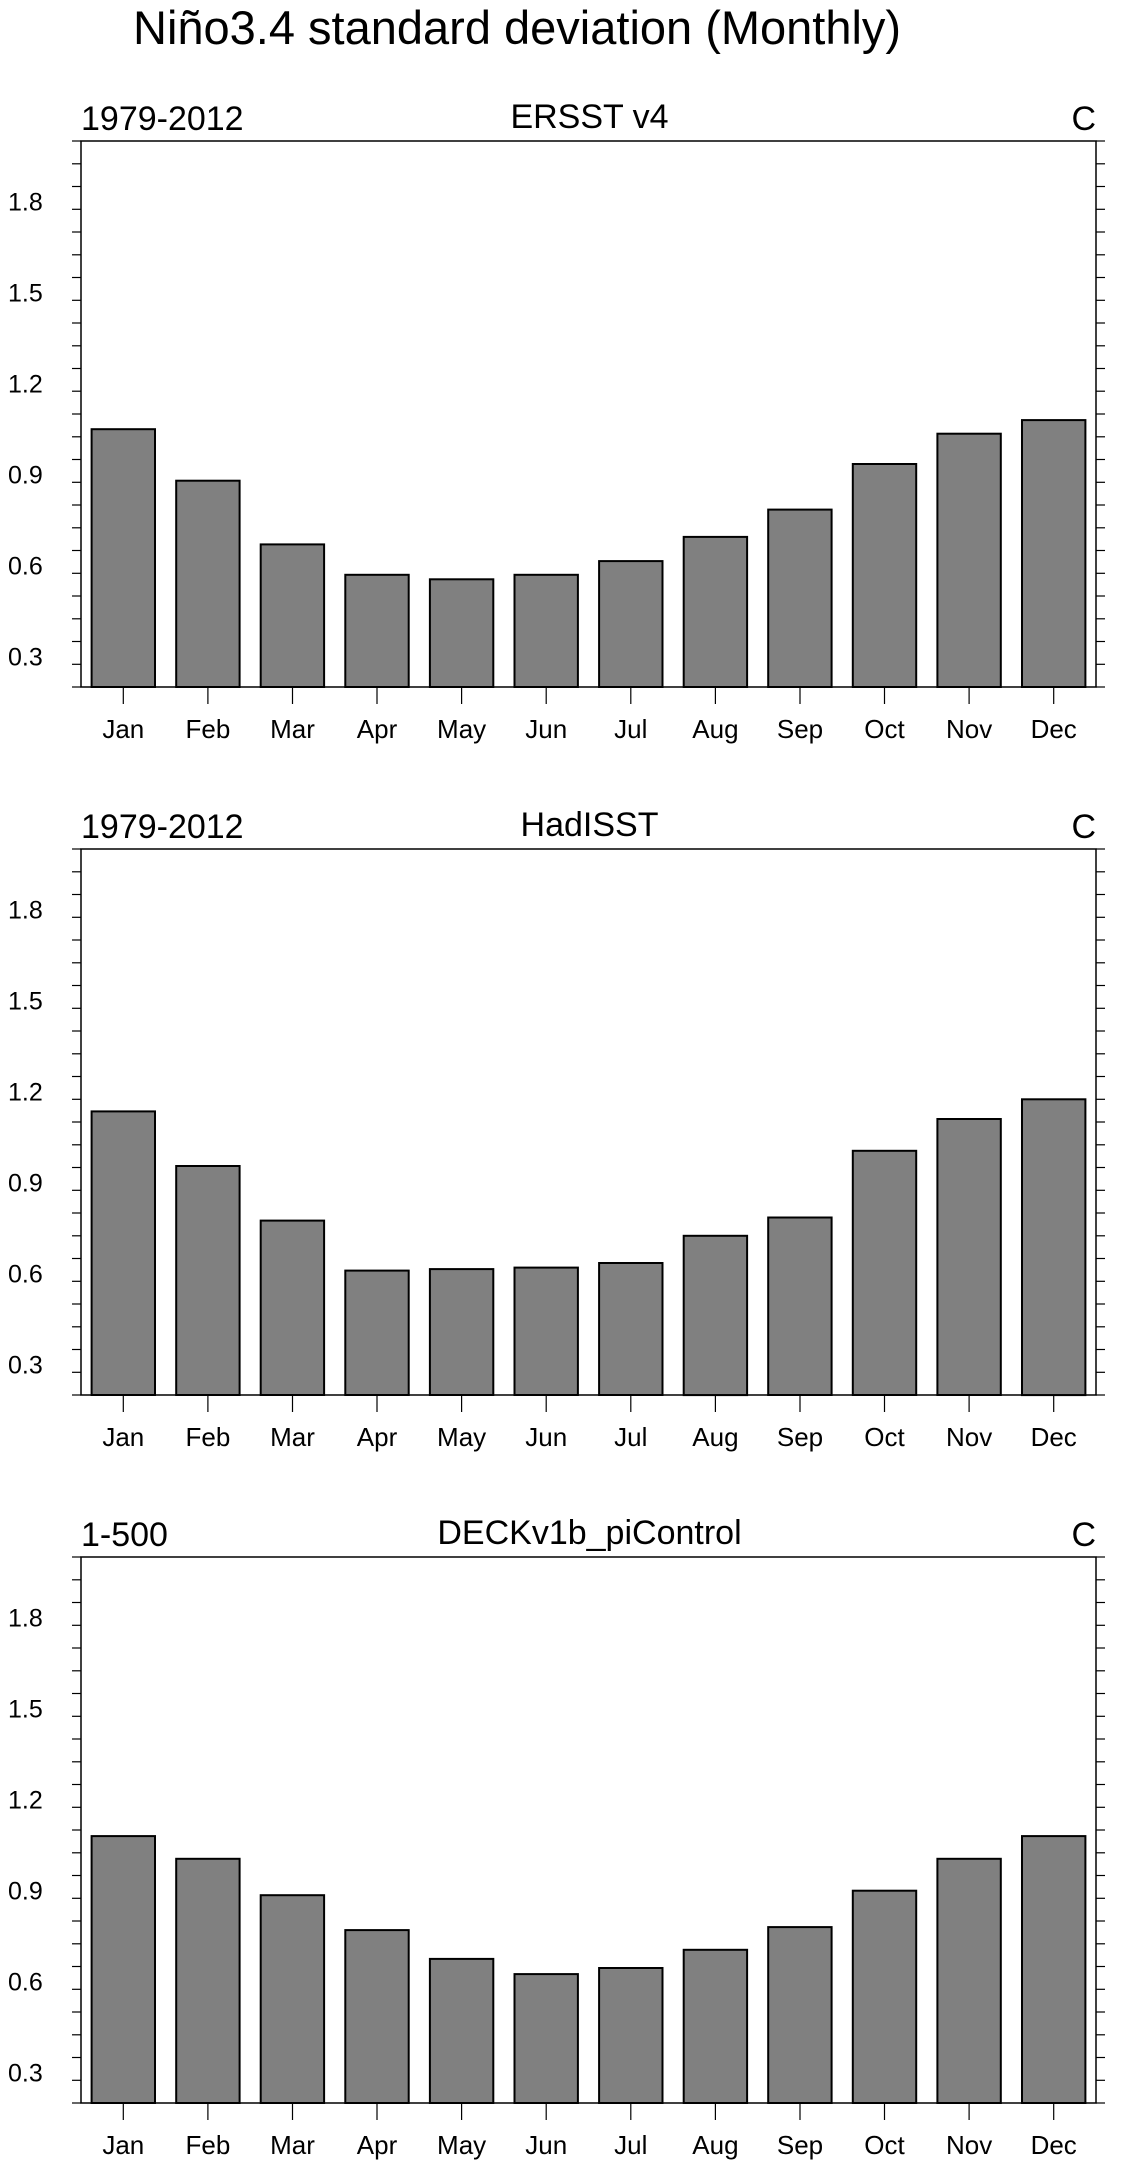 The image size is (1125, 2177). Describe the element at coordinates (589, 117) in the screenshot. I see `panel-title: ERSST v4` at that location.